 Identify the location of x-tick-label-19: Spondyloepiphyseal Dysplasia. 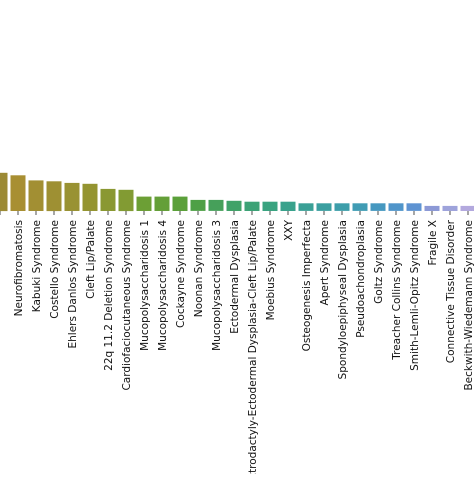
(343, 299).